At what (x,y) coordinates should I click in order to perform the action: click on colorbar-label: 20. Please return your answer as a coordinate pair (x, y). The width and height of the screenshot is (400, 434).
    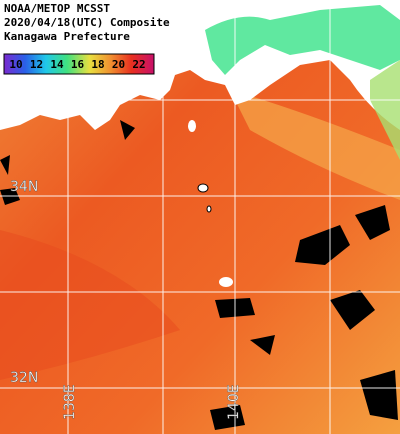
    Looking at the image, I should click on (118, 64).